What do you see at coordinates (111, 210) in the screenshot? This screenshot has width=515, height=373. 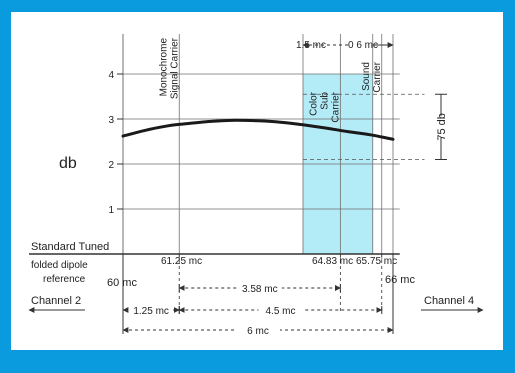 I see `y-tick-label-1: 1` at bounding box center [111, 210].